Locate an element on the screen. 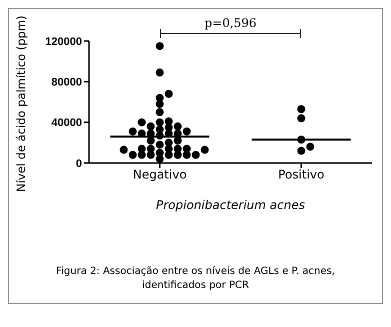 The image size is (391, 327). y-tick-label: 0 is located at coordinates (79, 164).